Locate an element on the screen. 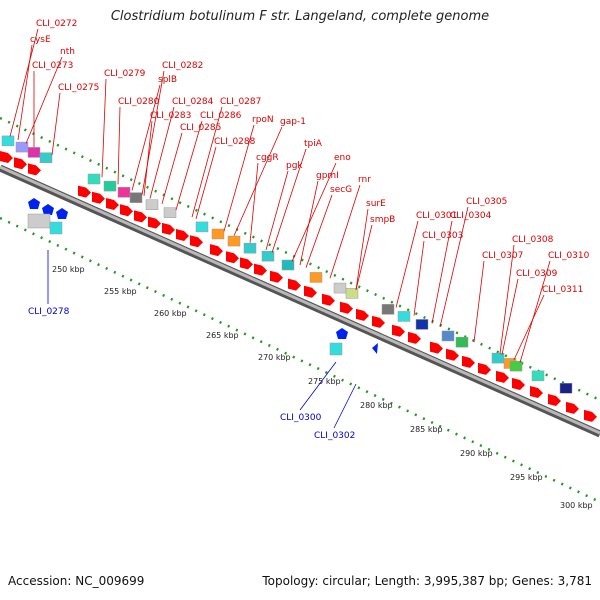  gene-label-CLI_0275: CLI_0275 is located at coordinates (78, 88).